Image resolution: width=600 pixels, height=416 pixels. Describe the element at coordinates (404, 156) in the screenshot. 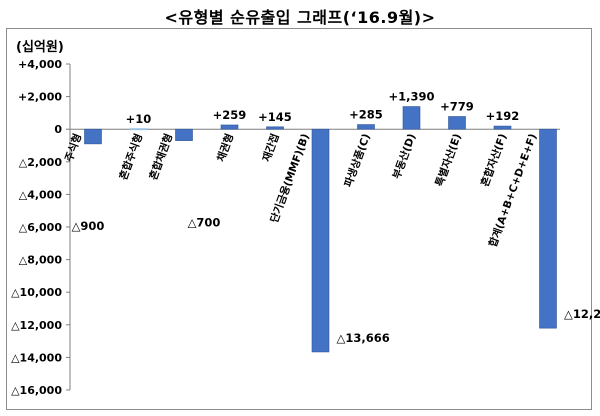

I see `category-label: 부동산(D)` at that location.